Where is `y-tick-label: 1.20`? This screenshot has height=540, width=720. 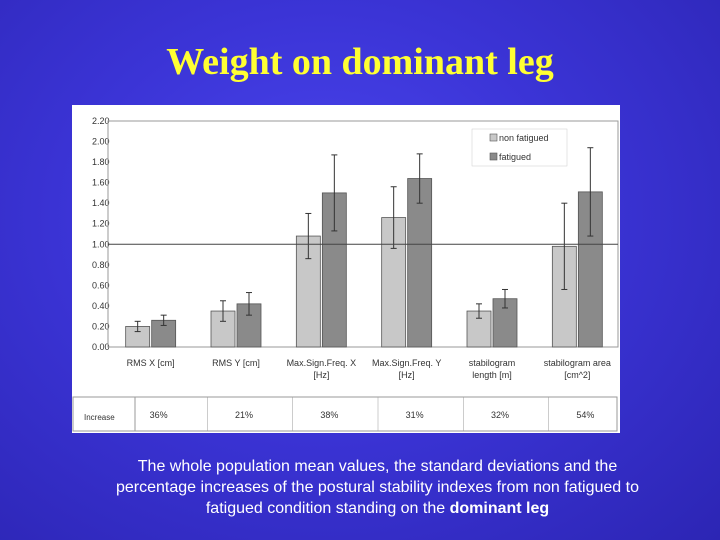
y-tick-label: 1.20 is located at coordinates (101, 224).